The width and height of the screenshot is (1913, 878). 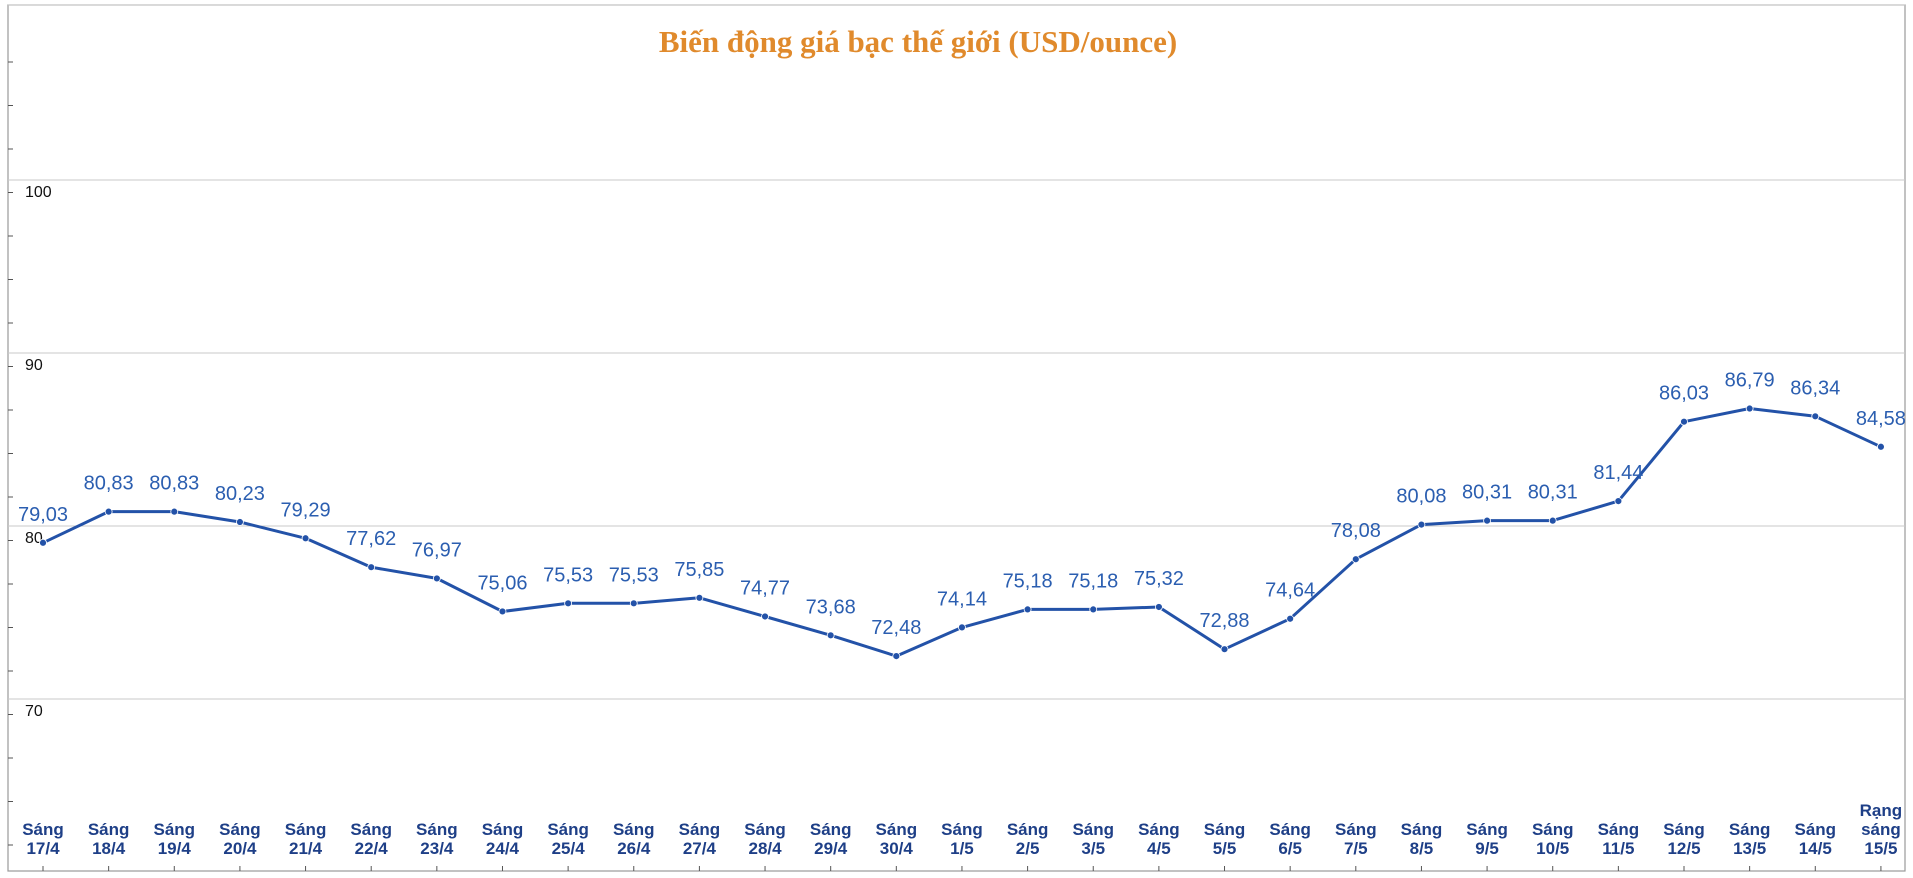 What do you see at coordinates (1619, 839) in the screenshot?
I see `x-category-label: Sáng 11/5` at bounding box center [1619, 839].